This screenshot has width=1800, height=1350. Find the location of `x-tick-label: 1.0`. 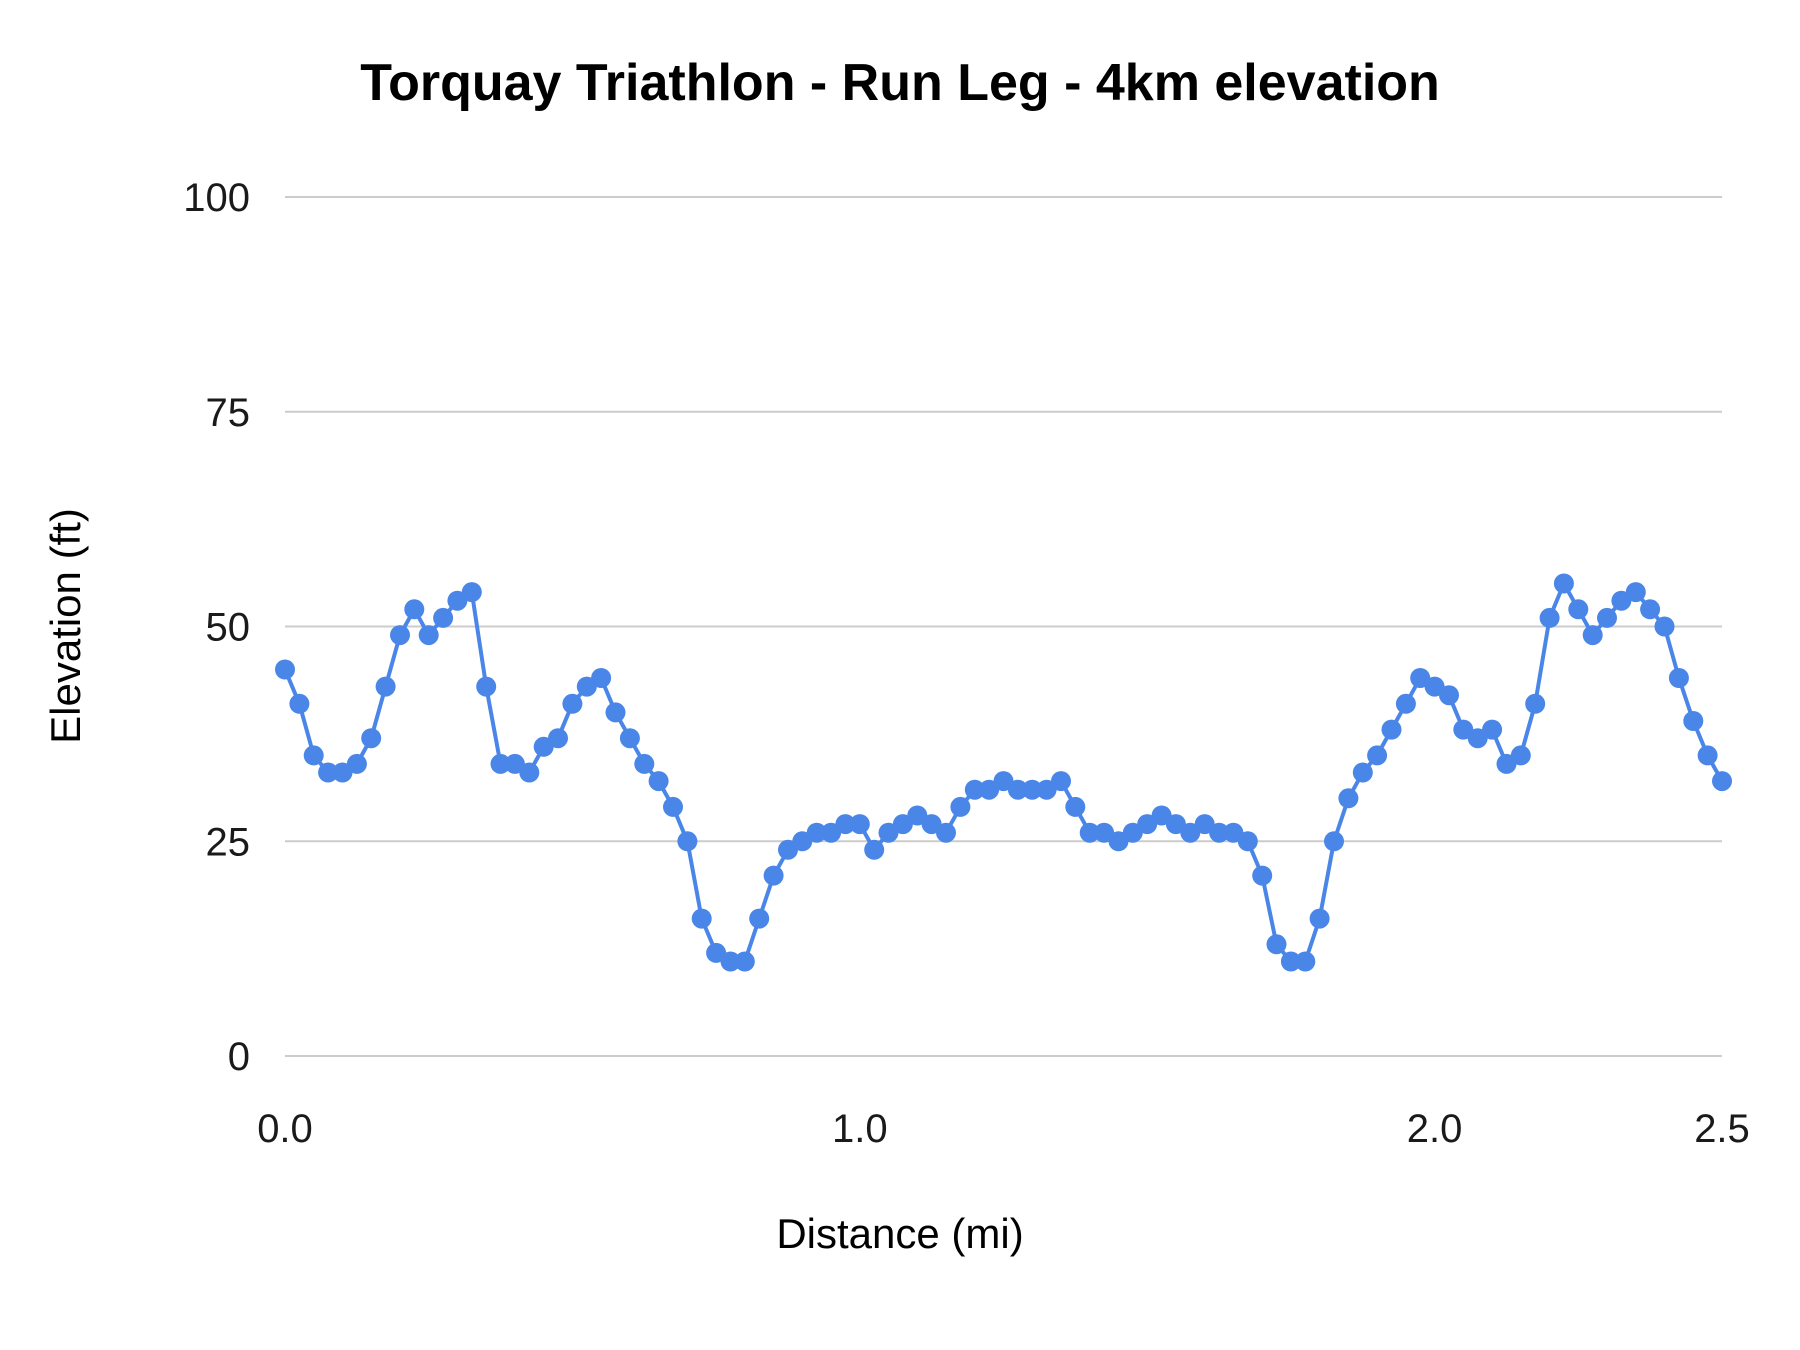

x-tick-label: 1.0 is located at coordinates (860, 1129).